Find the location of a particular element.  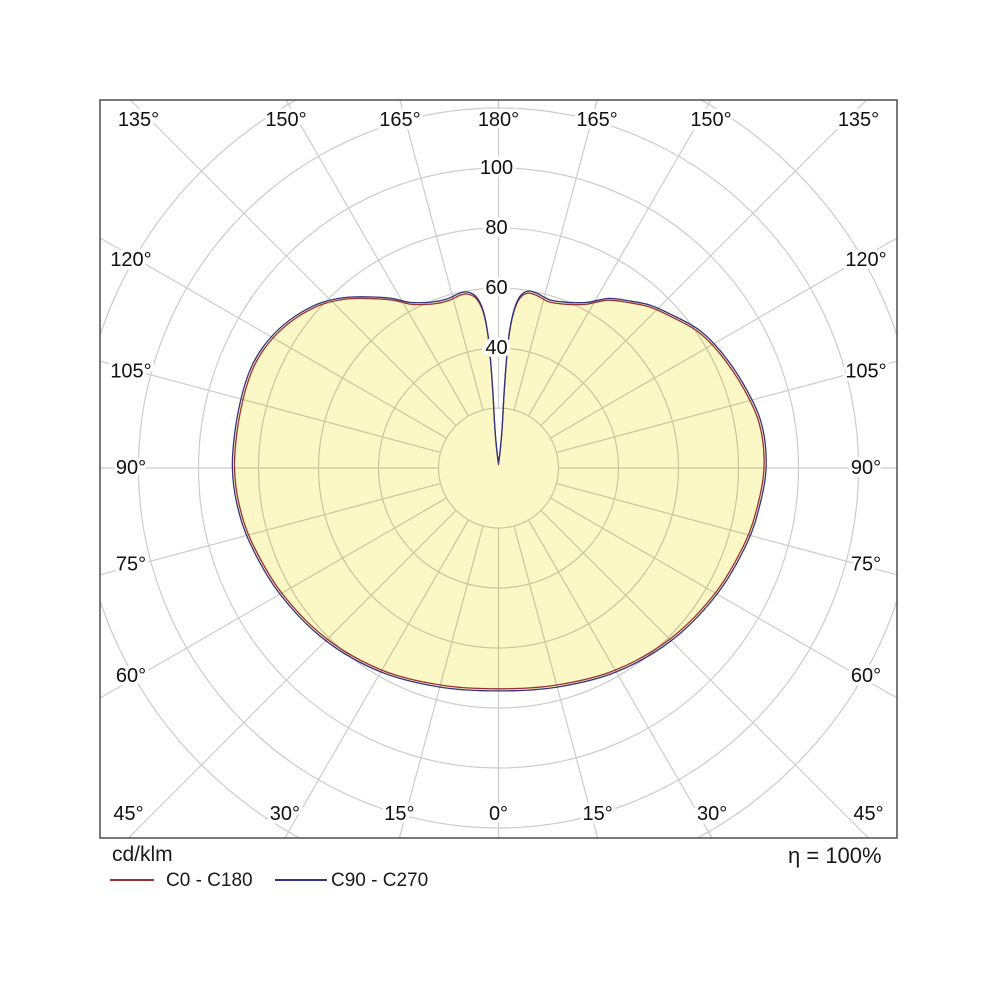

angle-label-90-left: 90° is located at coordinates (131, 468).